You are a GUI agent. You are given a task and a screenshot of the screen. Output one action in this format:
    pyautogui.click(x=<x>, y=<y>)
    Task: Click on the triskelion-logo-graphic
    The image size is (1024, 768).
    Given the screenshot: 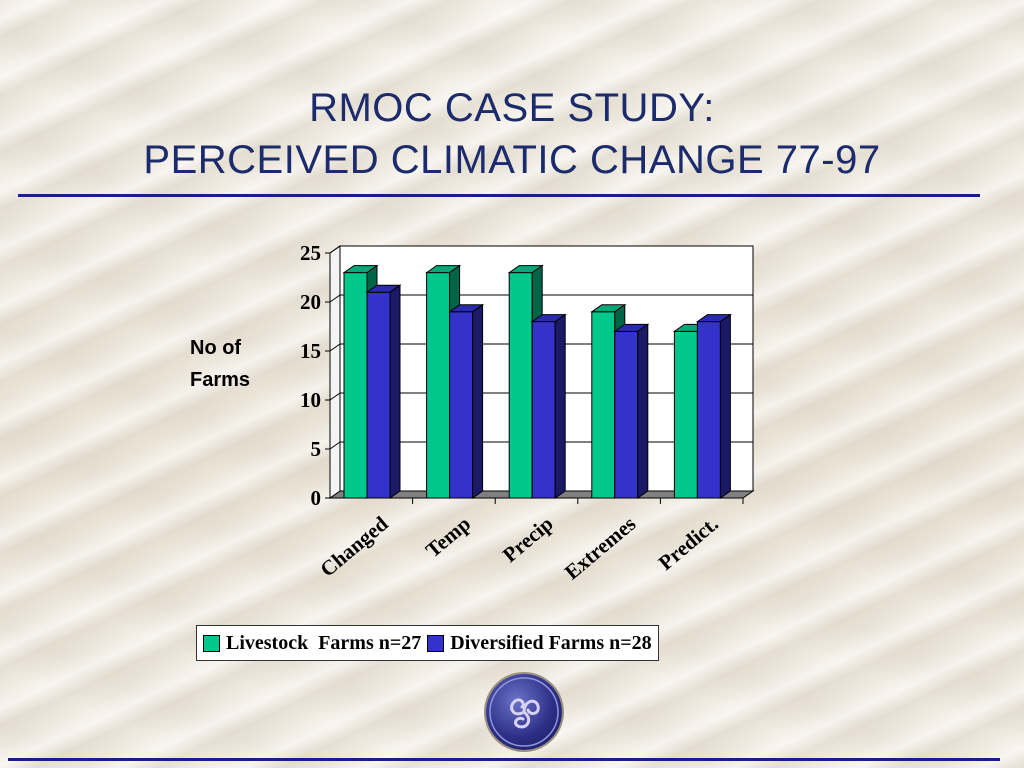 What is the action you would take?
    pyautogui.click(x=524, y=712)
    